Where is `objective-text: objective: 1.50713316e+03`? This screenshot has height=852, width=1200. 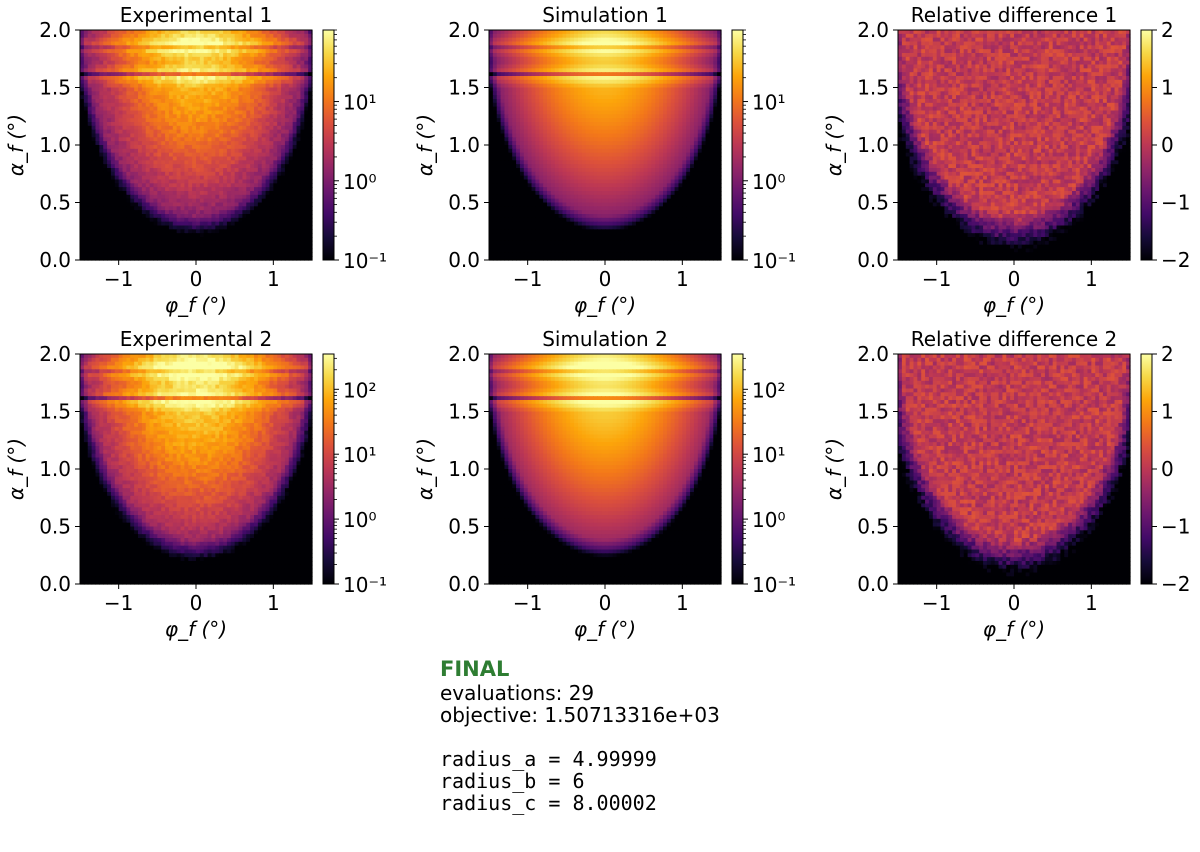 objective-text: objective: 1.50713316e+03 is located at coordinates (580, 715).